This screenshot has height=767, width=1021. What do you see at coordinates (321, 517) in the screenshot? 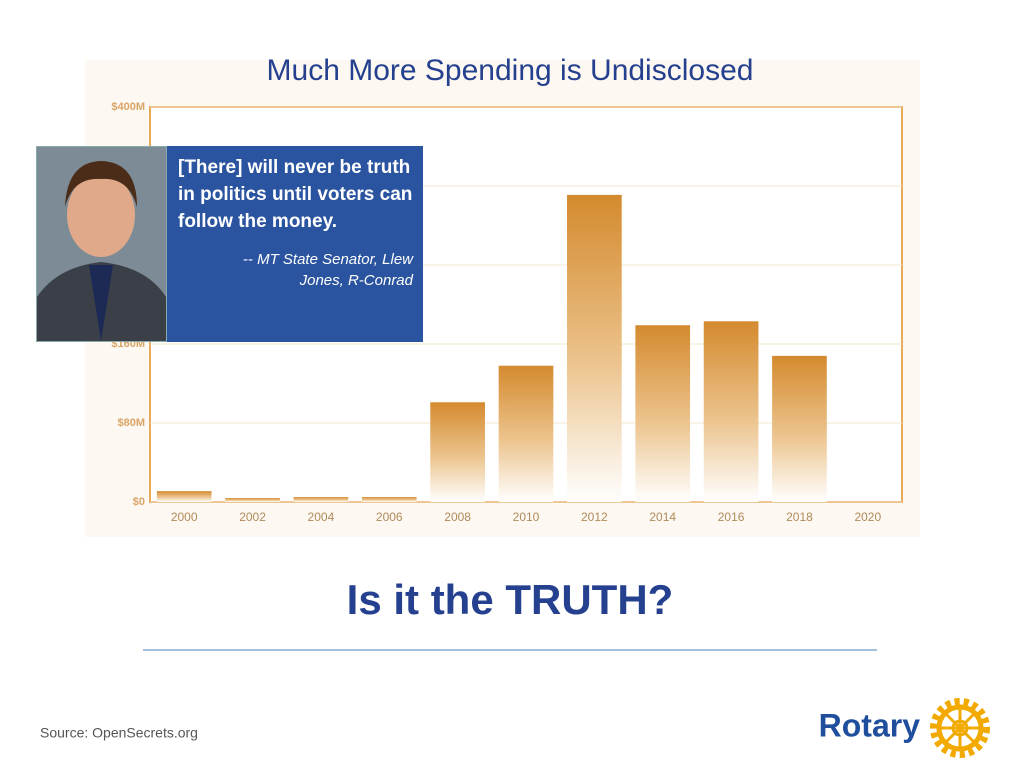
I see `x-tick-label: 2004` at bounding box center [321, 517].